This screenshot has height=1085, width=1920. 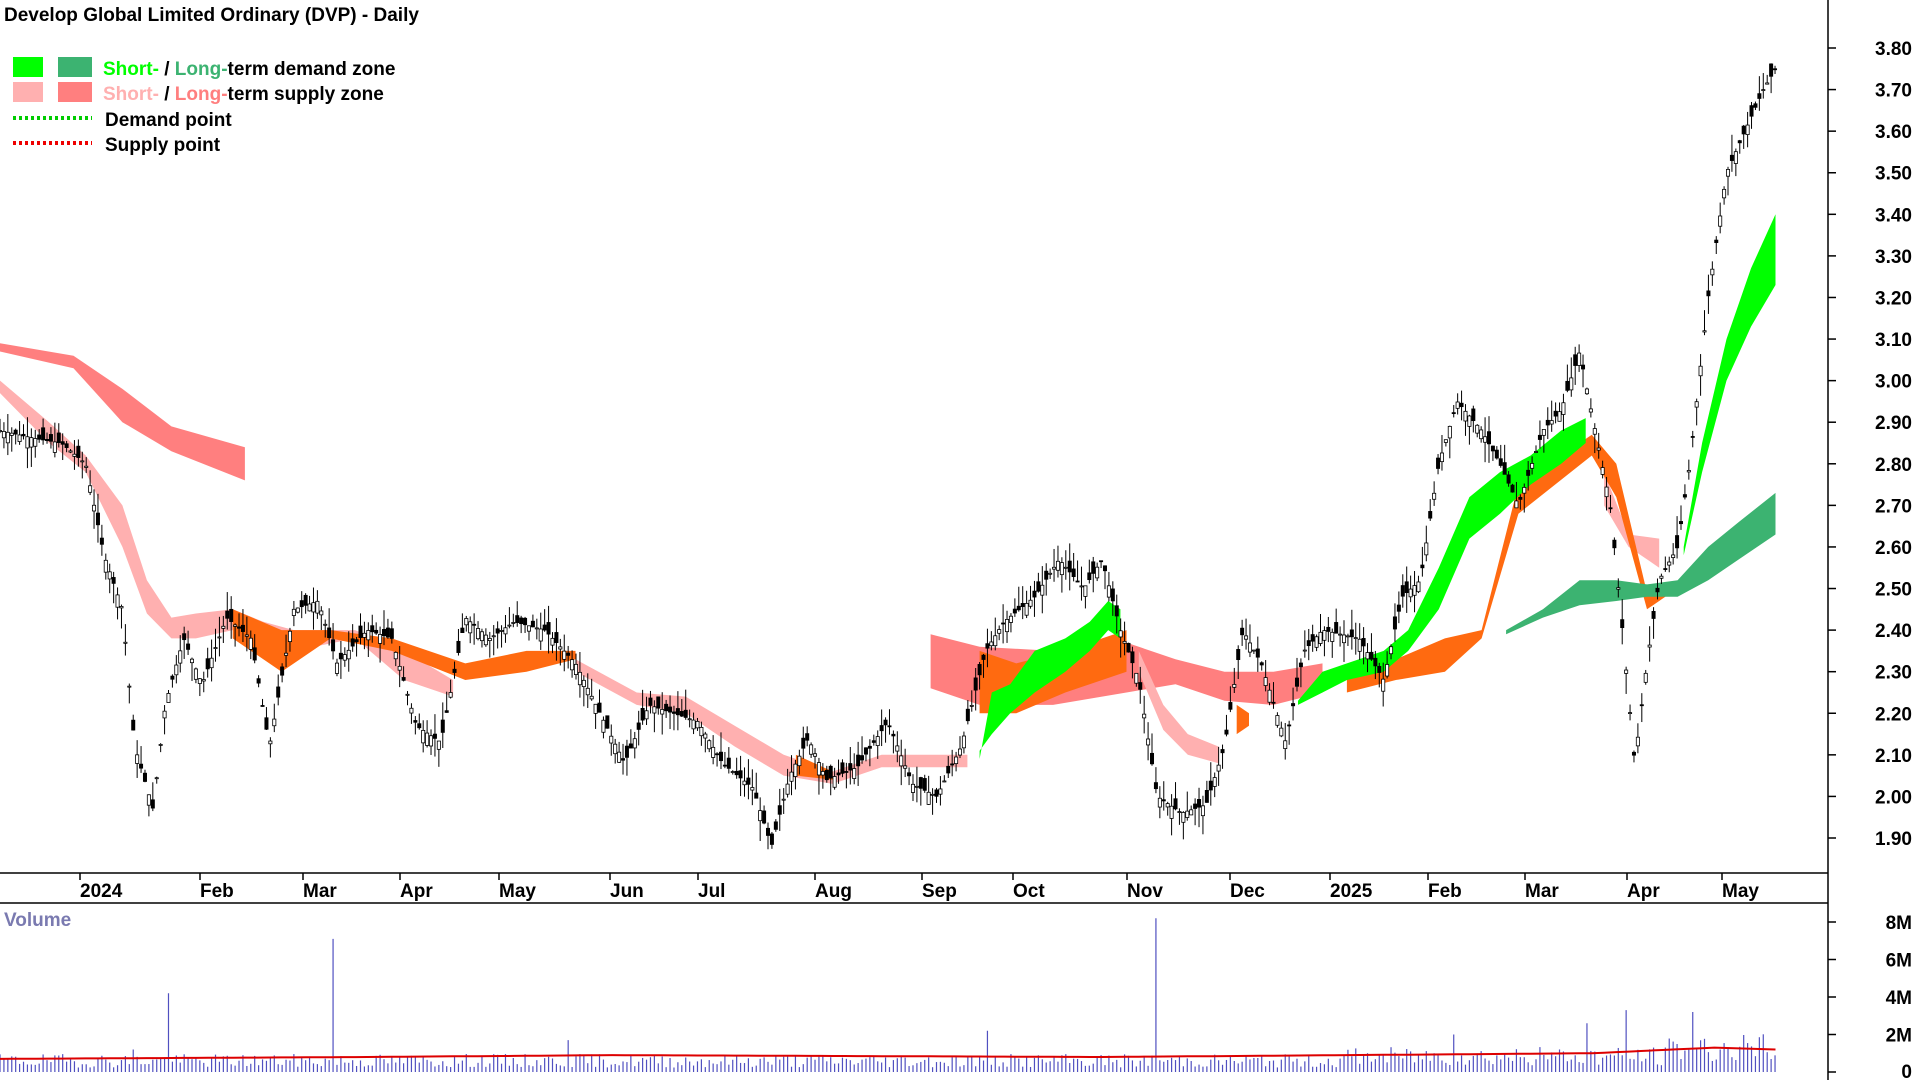 What do you see at coordinates (131, 94) in the screenshot?
I see `legend-supply-short: Short-` at bounding box center [131, 94].